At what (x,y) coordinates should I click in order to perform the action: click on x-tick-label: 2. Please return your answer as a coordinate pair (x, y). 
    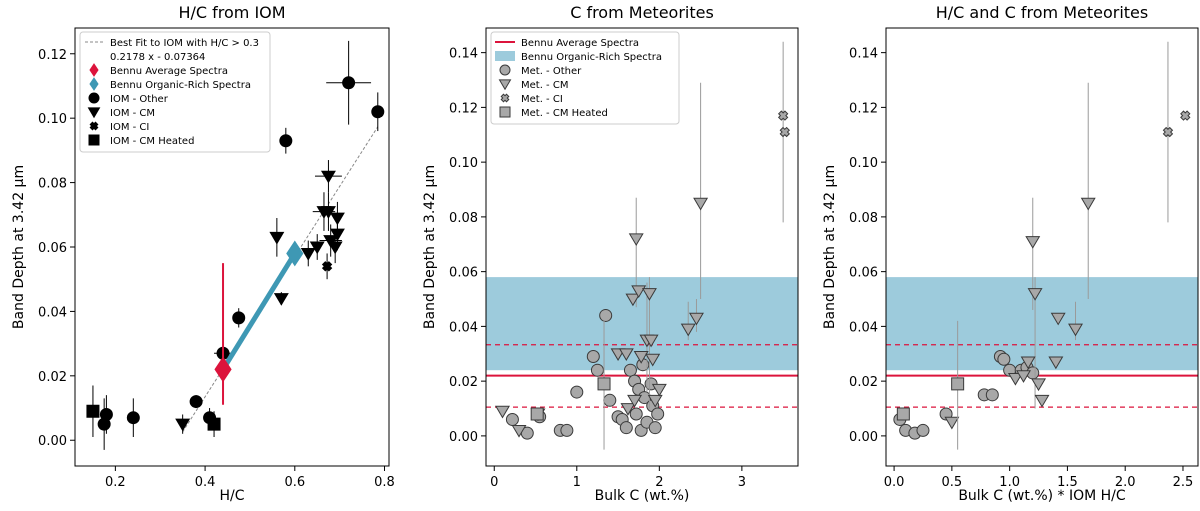
    Looking at the image, I should click on (659, 482).